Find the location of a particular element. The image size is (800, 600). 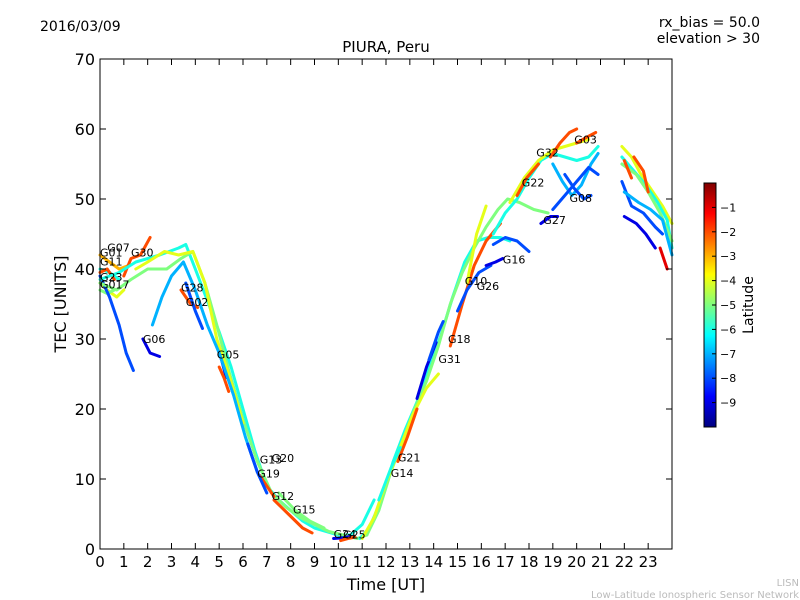

prn-label-g06: G06 is located at coordinates (154, 339).